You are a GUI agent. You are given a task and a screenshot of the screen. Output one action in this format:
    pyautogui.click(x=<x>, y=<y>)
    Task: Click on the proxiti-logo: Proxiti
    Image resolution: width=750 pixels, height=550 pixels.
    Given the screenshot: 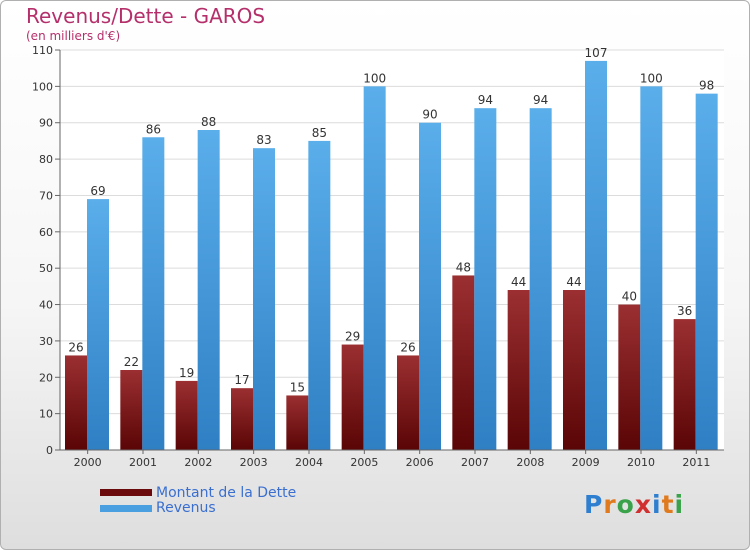 What is the action you would take?
    pyautogui.click(x=634, y=504)
    